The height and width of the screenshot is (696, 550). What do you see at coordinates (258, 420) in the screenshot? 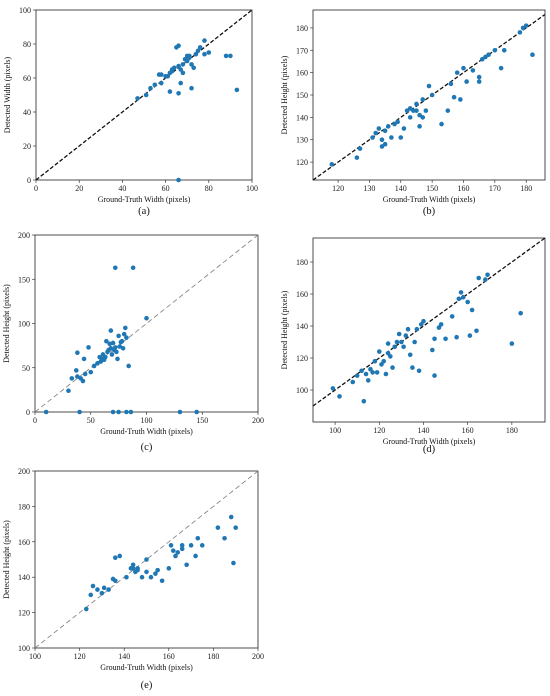
I see `x-tick-label: 200` at bounding box center [258, 420].